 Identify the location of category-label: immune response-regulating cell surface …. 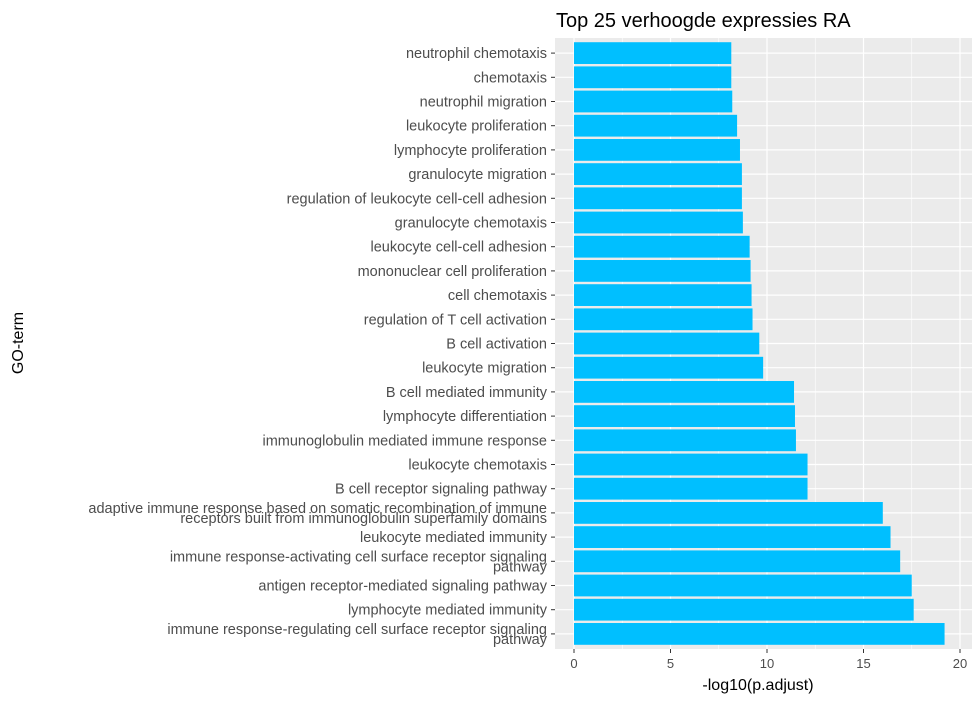
(357, 635).